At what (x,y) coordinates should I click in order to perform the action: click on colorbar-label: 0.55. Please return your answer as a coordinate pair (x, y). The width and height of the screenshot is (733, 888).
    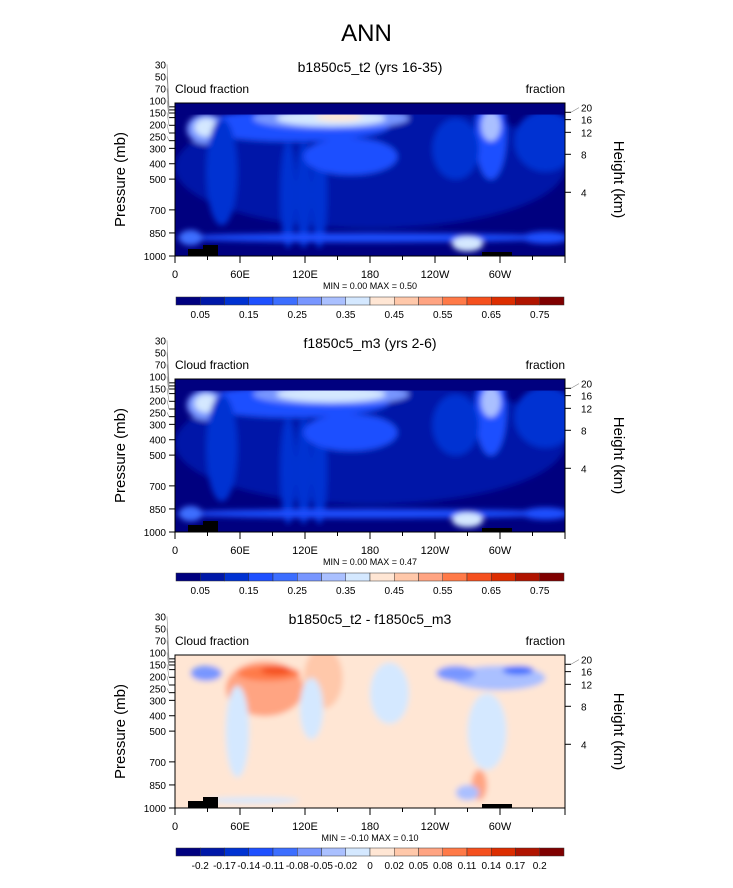
    Looking at the image, I should click on (443, 315).